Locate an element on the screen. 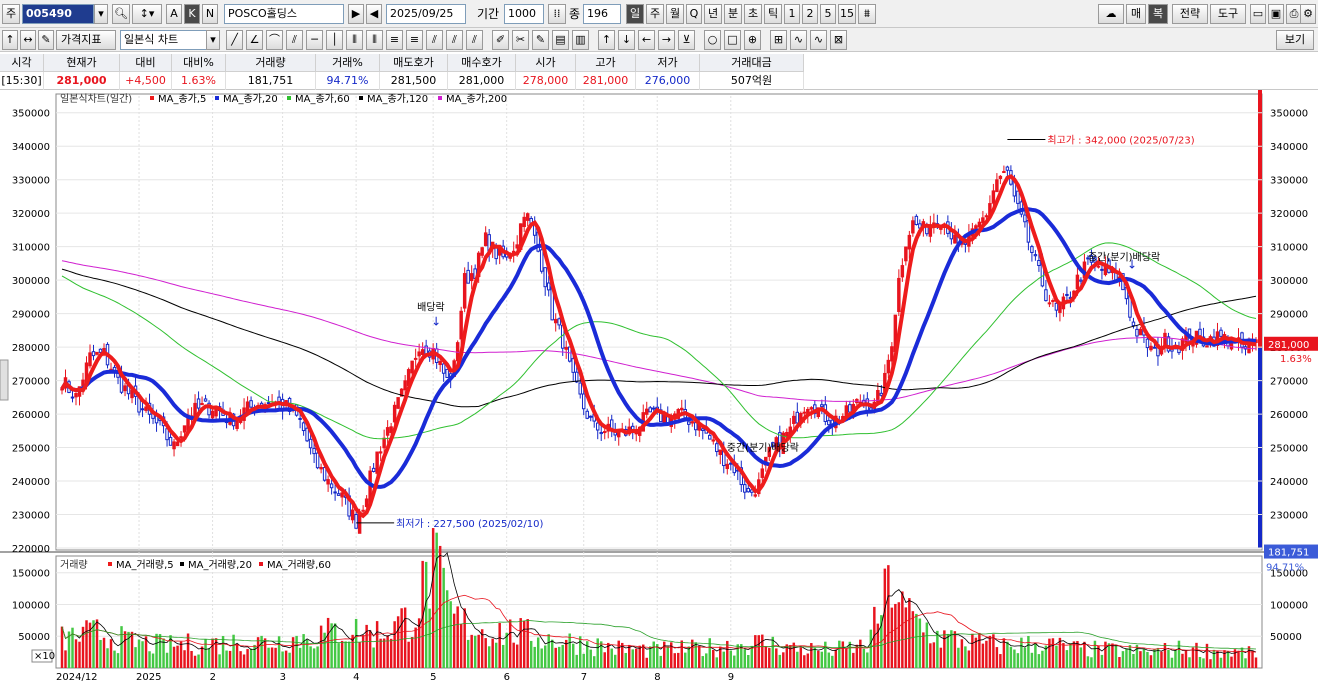 The height and width of the screenshot is (684, 1318). prev-stock-icon: ◀ is located at coordinates (374, 14).